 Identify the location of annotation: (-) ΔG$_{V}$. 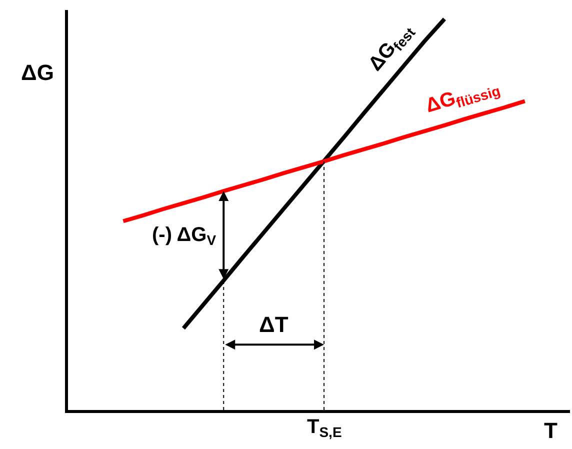
(184, 236).